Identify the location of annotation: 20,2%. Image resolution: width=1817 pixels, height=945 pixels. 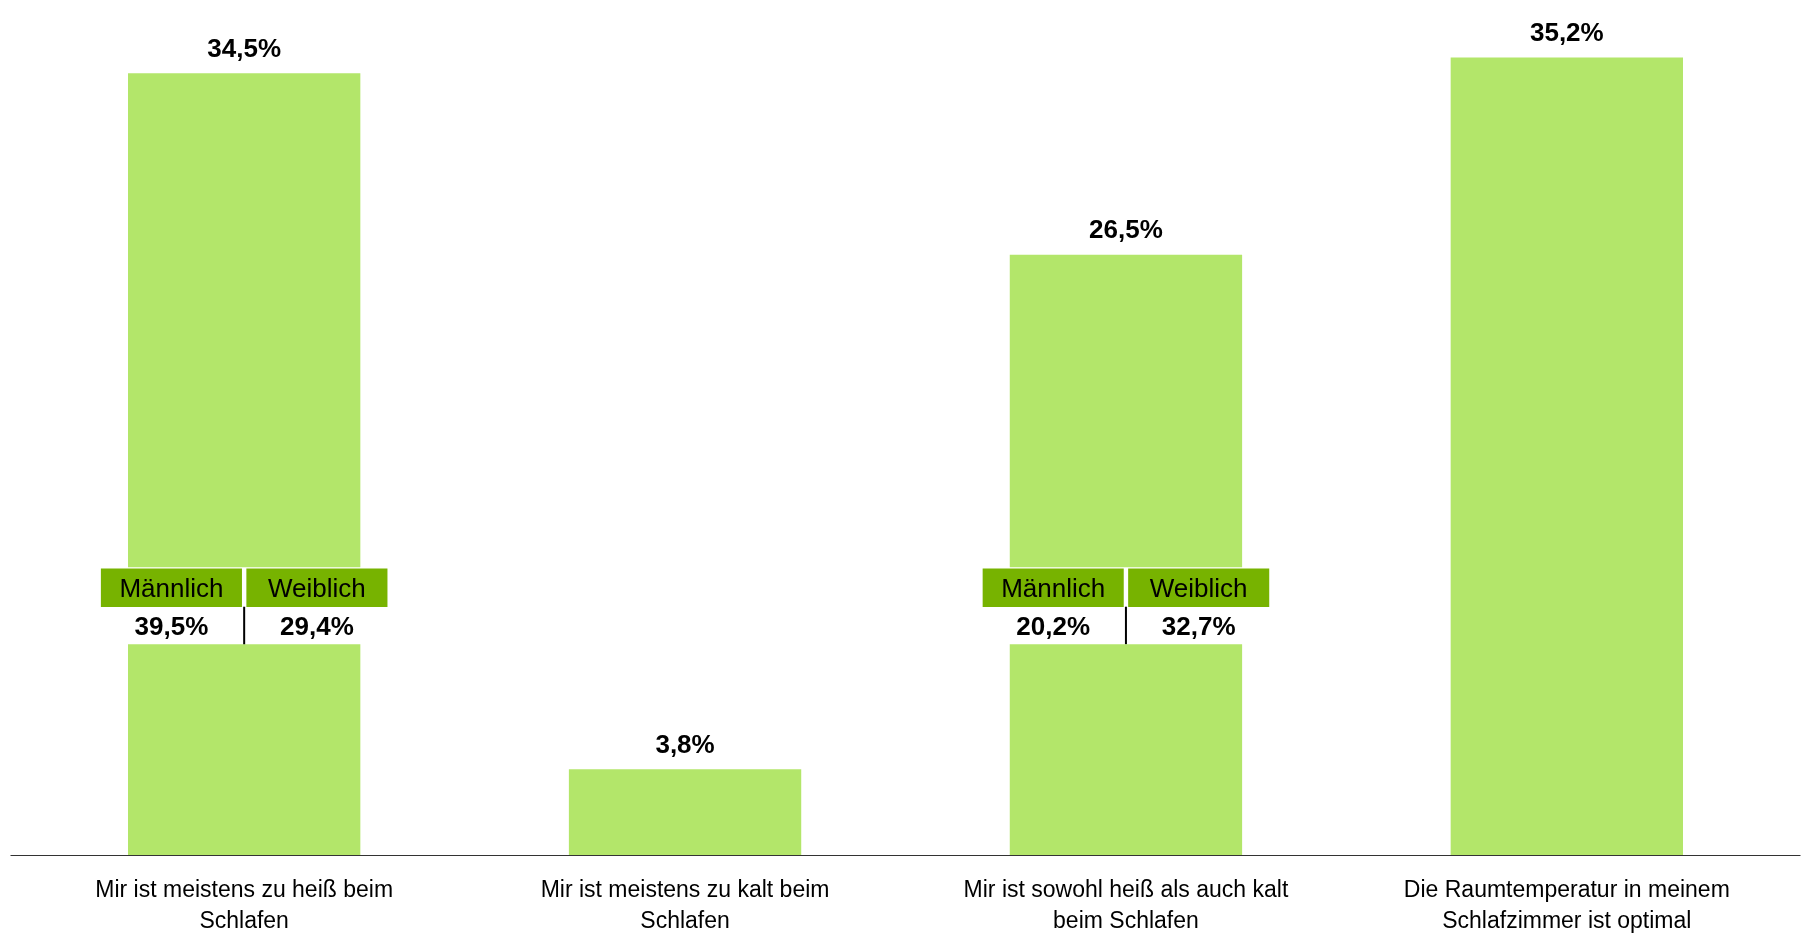
(1053, 626).